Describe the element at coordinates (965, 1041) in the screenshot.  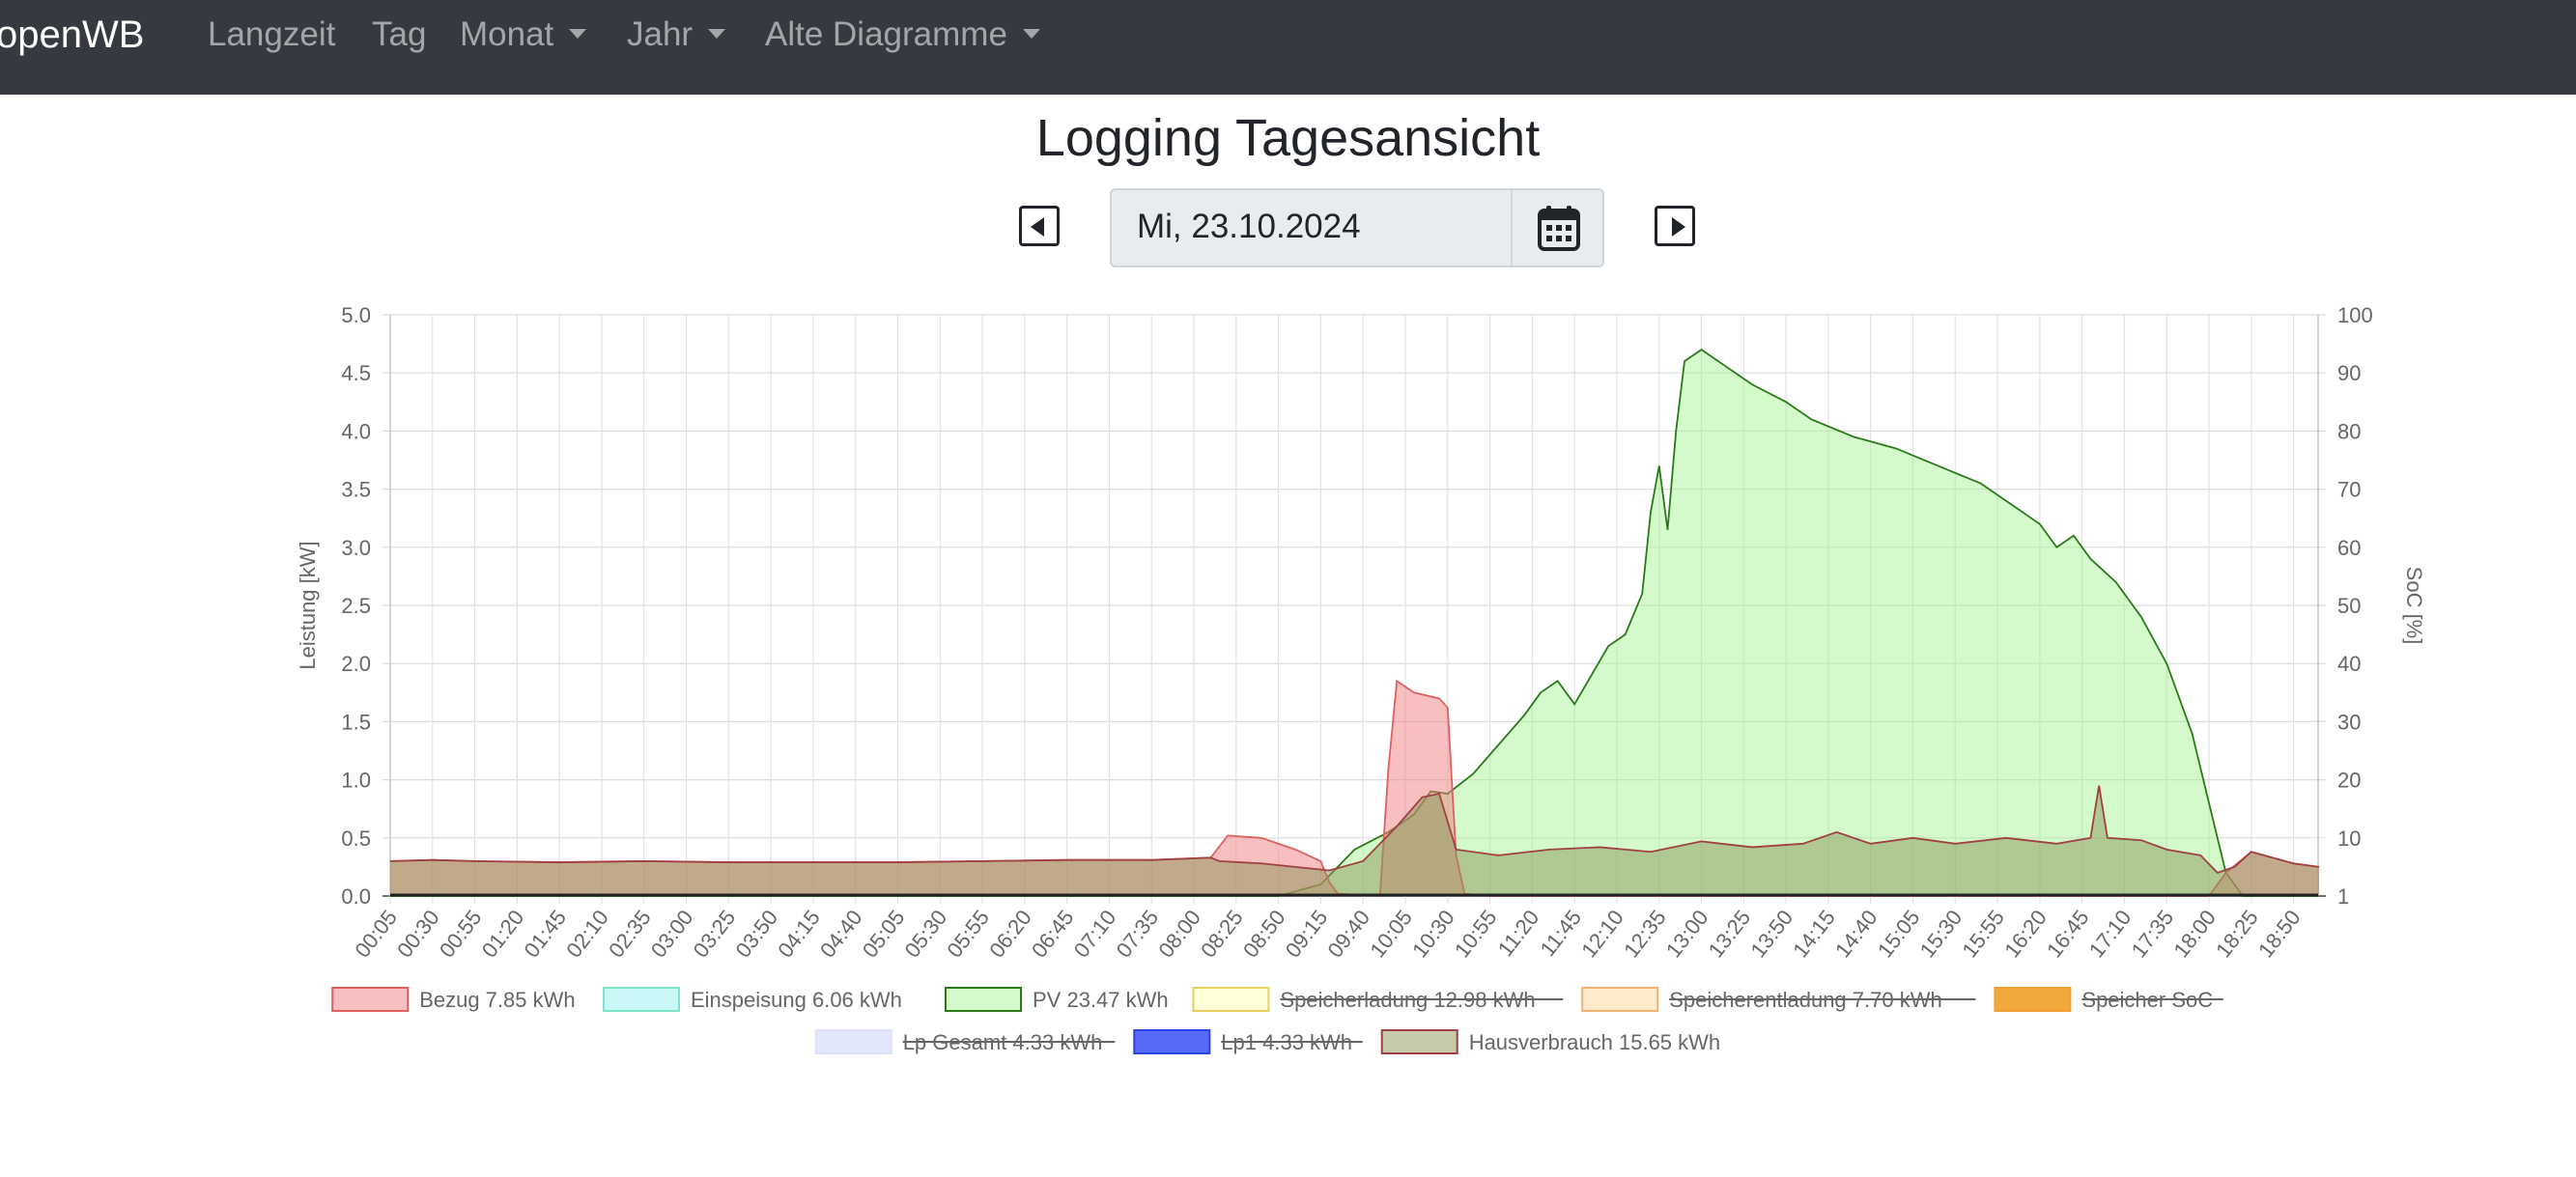
I see `legend-item: Lp Gesamt 4.33 kWh` at that location.